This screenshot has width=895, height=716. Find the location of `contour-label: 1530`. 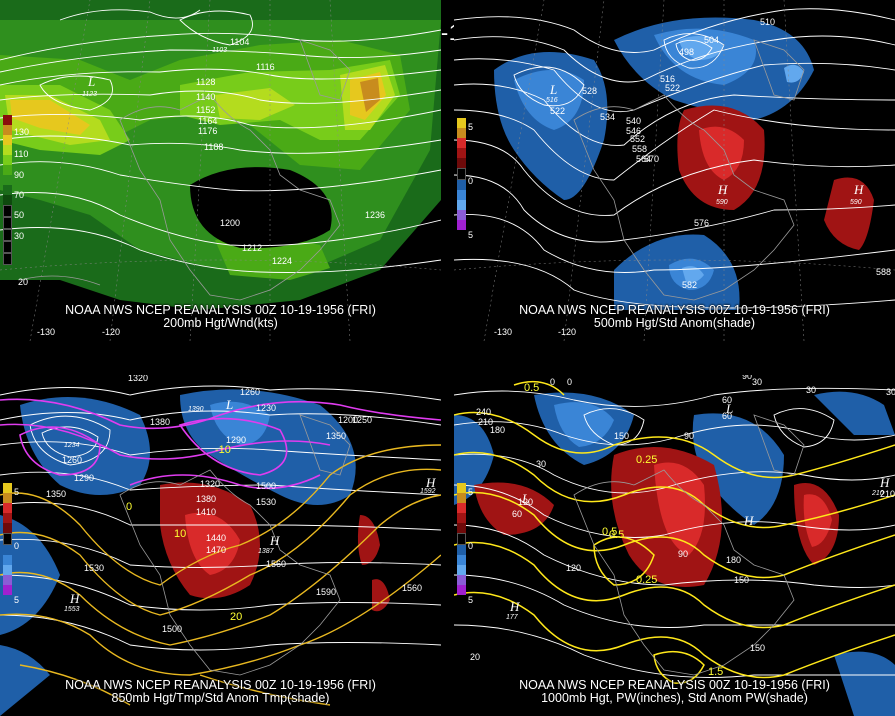

contour-label: 1530 is located at coordinates (266, 502).